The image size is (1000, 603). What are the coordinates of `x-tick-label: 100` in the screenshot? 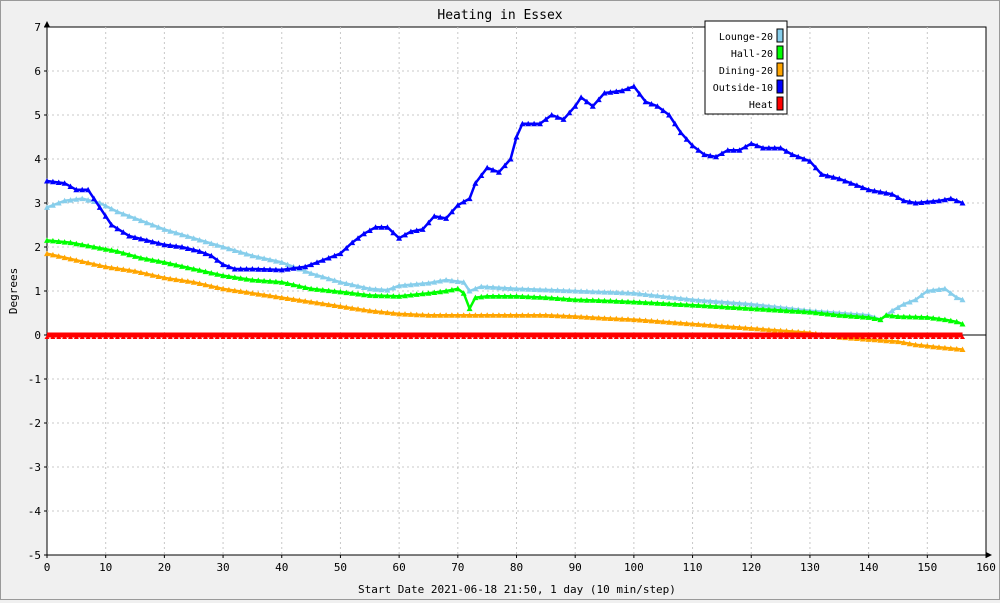 It's located at (634, 567).